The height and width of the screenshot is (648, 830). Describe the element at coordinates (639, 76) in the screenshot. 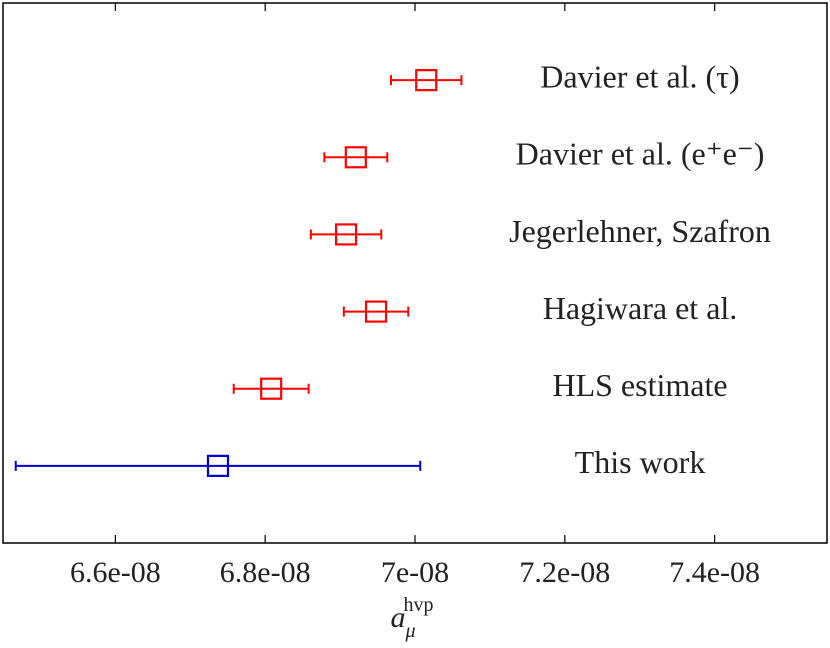

I see `point-label: Davier et al. (τ)` at that location.